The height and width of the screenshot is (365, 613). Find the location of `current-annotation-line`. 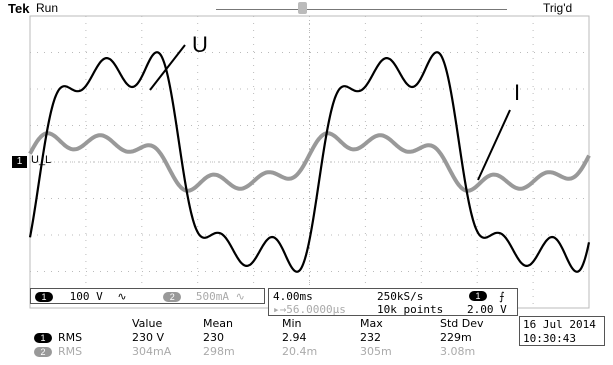

current-annotation-line is located at coordinates (494, 145).